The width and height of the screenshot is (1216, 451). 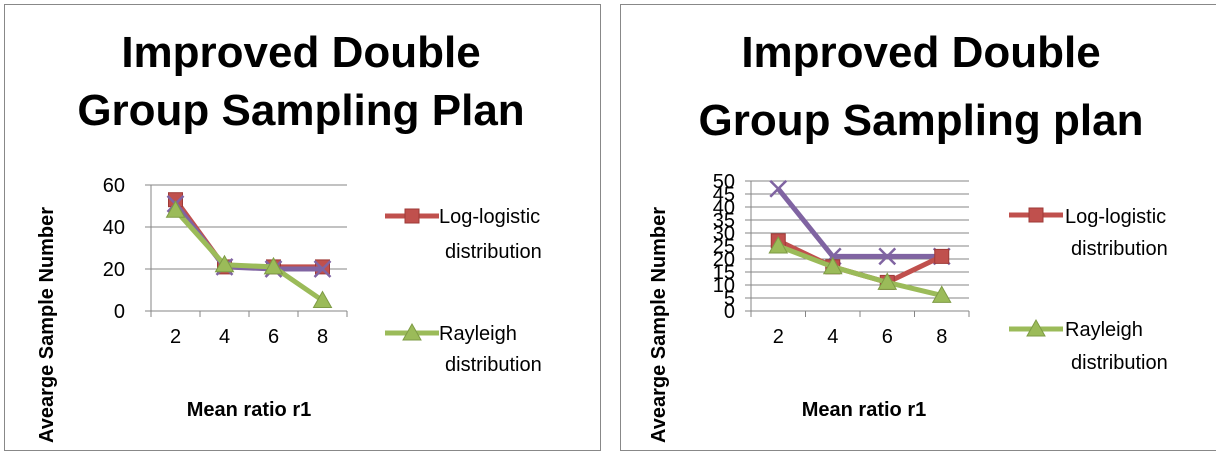 What do you see at coordinates (724, 221) in the screenshot?
I see `y-tick-label: 35` at bounding box center [724, 221].